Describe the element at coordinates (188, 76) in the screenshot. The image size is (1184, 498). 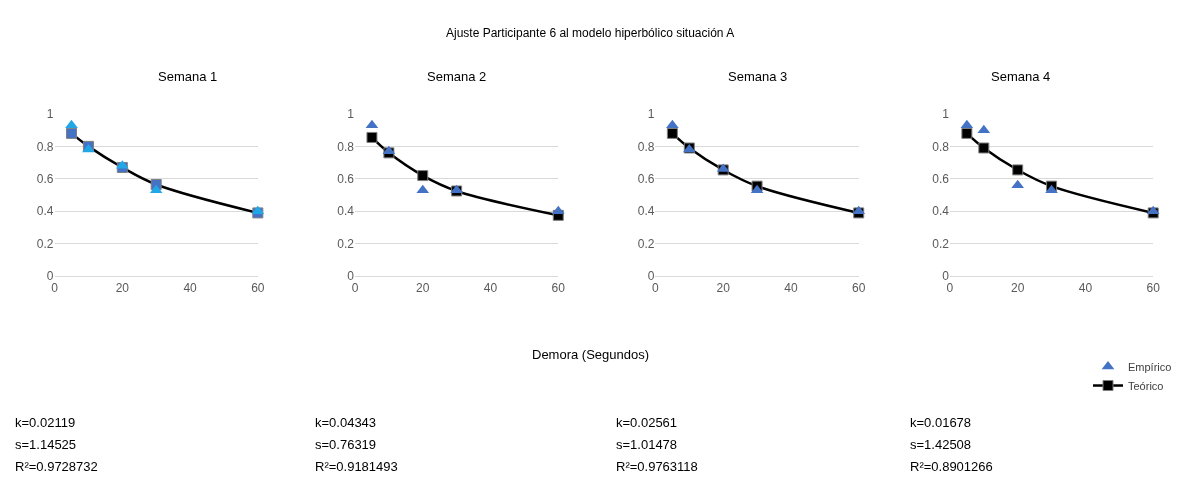
I see `chart-title: Semana 1` at that location.